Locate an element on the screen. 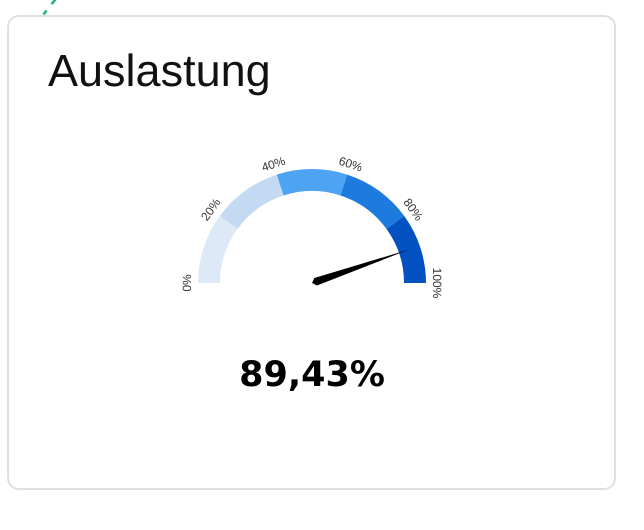 This screenshot has height=530, width=644. text: 0% is located at coordinates (187, 283).